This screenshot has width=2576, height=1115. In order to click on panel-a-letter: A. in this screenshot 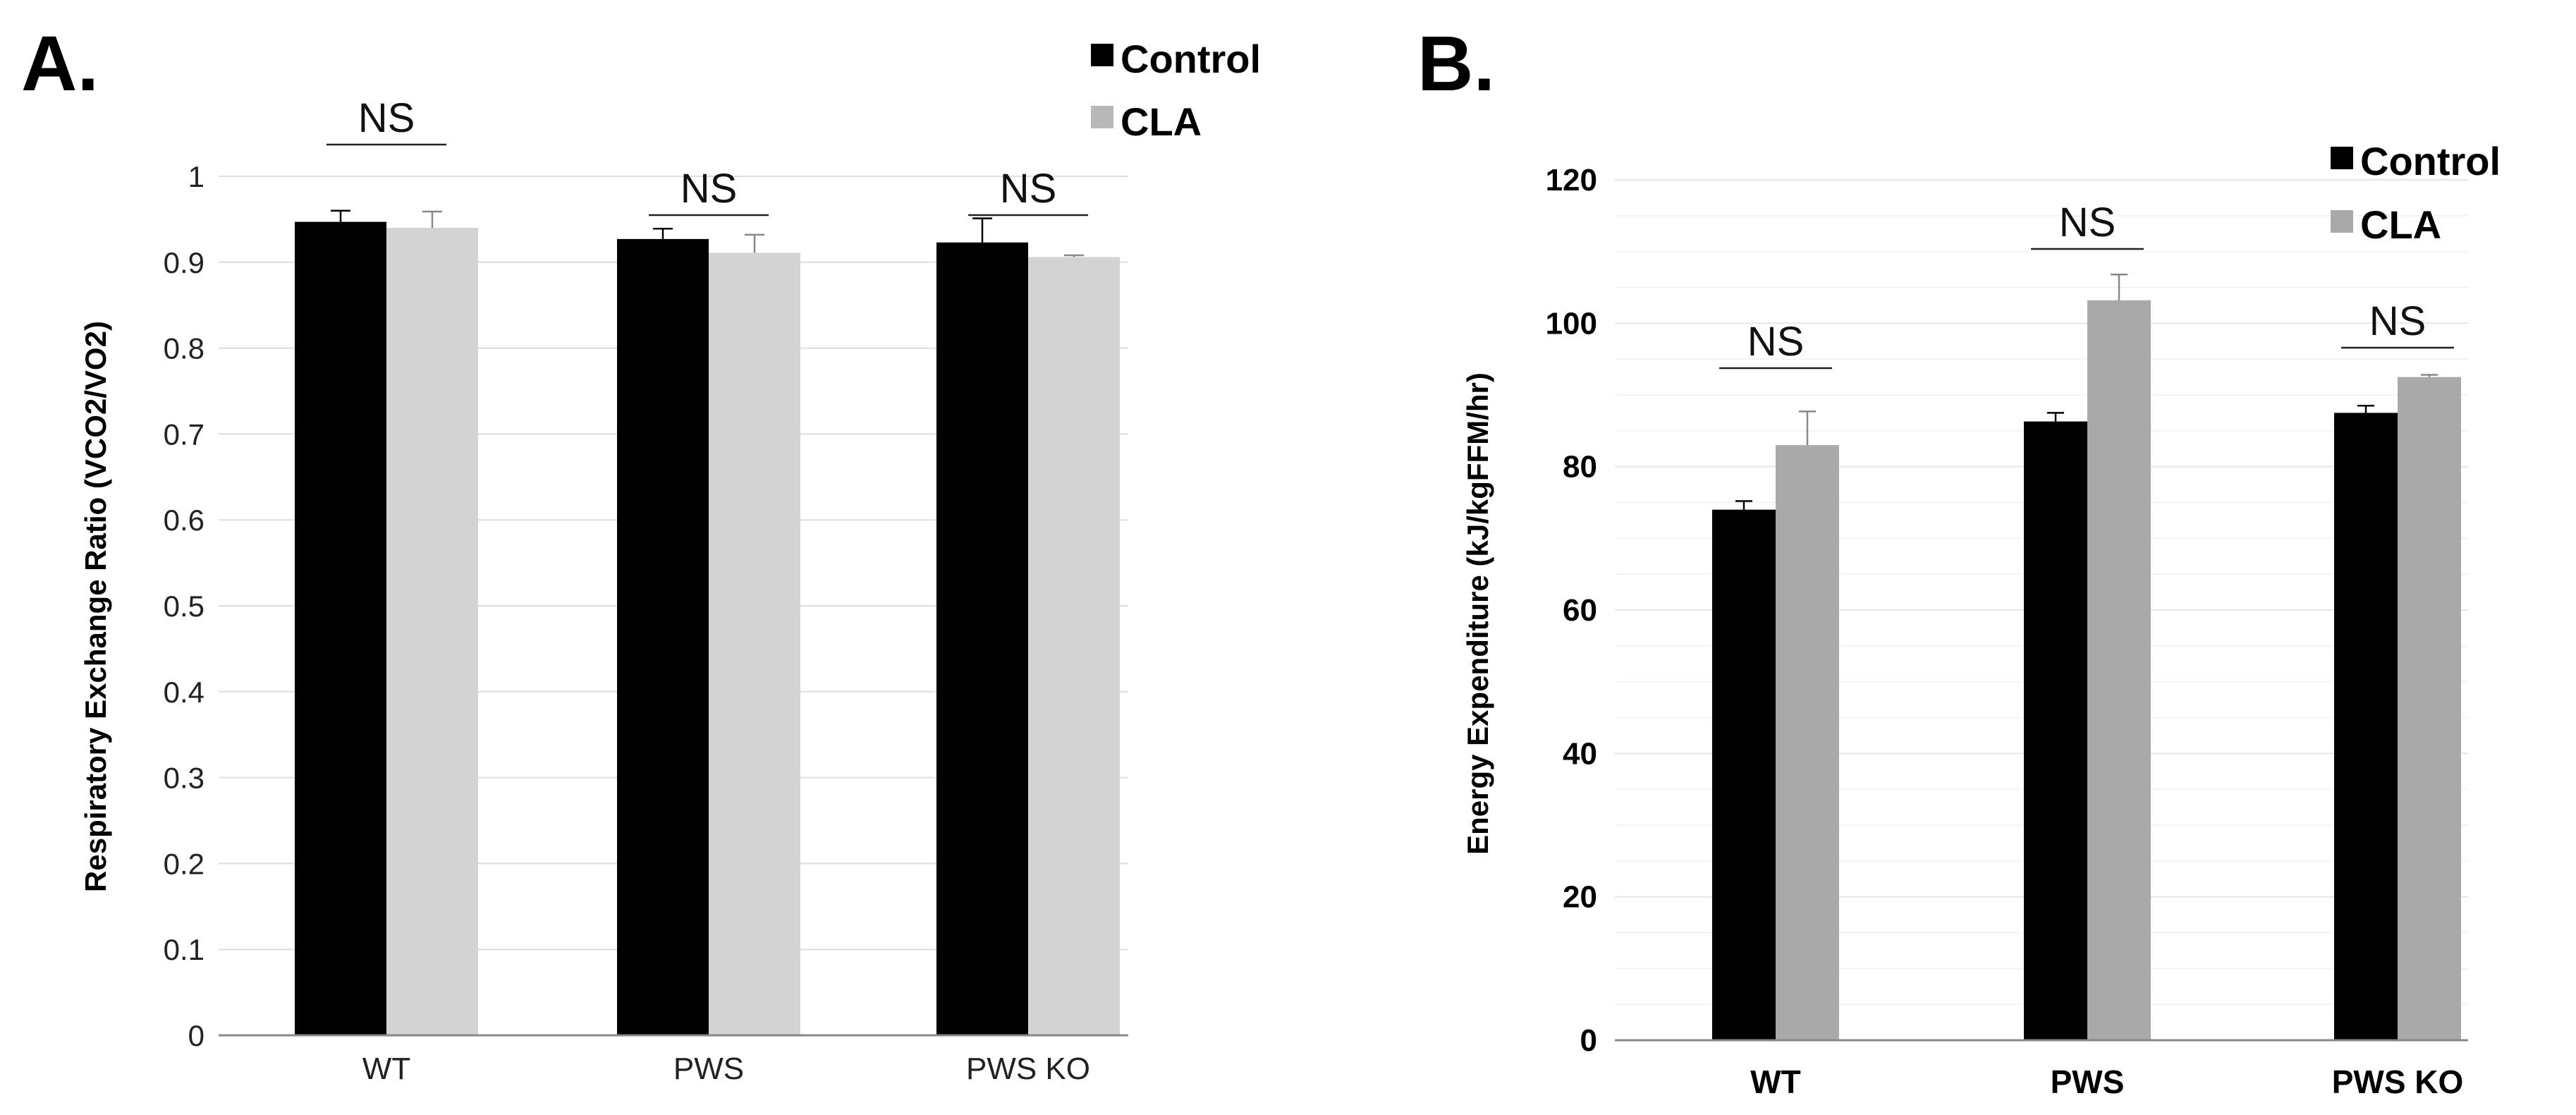, I will do `click(60, 63)`.